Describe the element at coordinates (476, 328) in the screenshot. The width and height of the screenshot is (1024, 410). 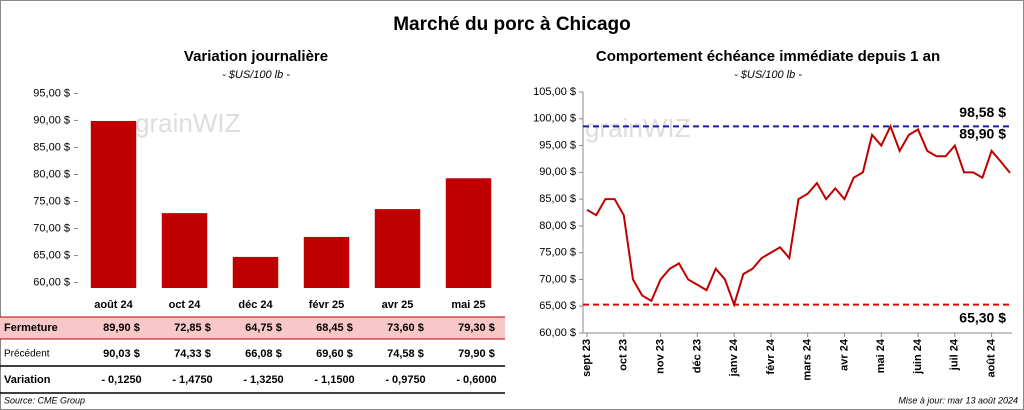
I see `table-cell: 79,30 $` at that location.